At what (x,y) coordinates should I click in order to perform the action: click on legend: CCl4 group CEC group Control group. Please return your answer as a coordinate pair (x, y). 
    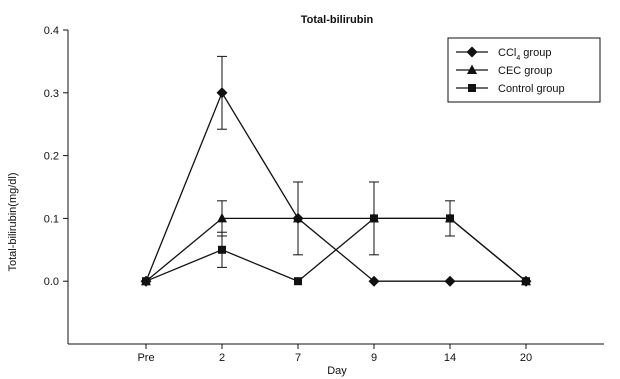
    Looking at the image, I should click on (524, 70).